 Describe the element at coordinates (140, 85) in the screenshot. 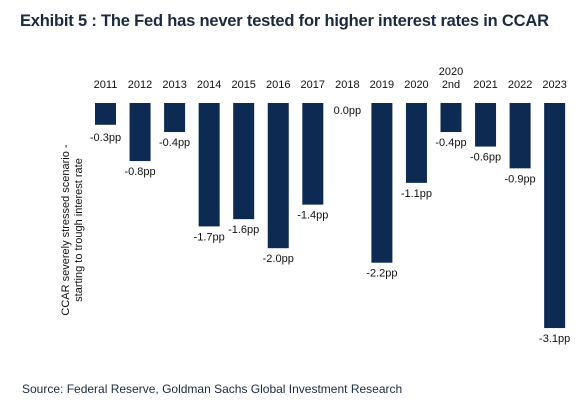

I see `category-label: 2012` at that location.